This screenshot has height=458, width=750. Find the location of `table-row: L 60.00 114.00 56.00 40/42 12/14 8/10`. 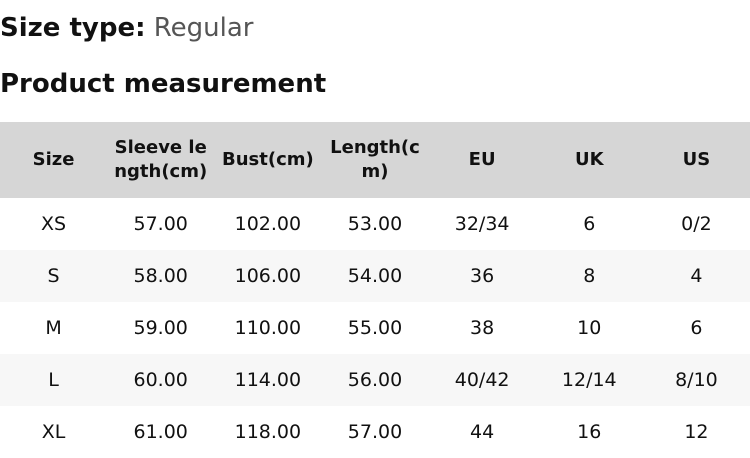

table-row: L 60.00 114.00 56.00 40/42 12/14 8/10 is located at coordinates (375, 380).